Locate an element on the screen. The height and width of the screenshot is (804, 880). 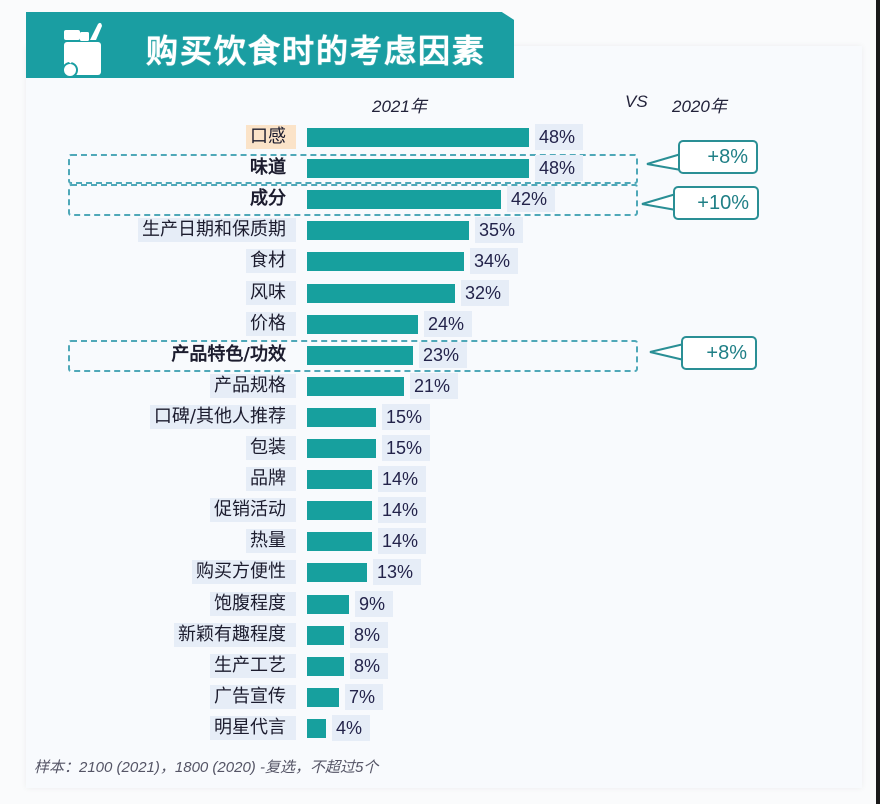
chart-row: 生产工艺 8% is located at coordinates (440, 666).